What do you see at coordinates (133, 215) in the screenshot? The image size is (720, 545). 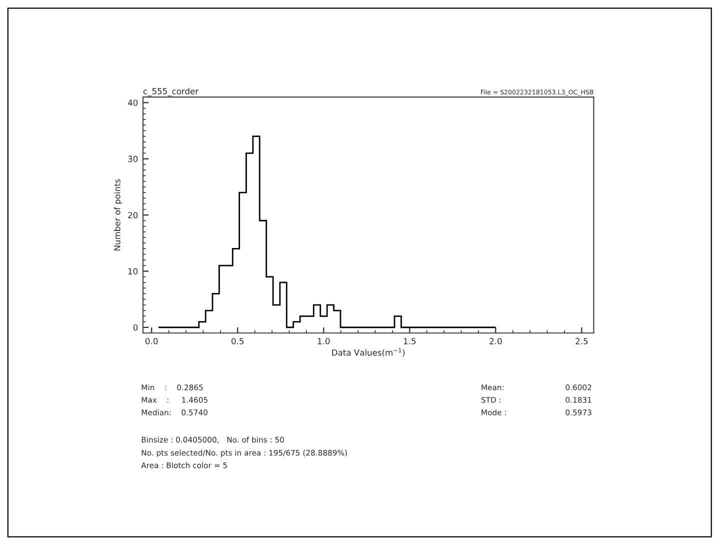 I see `y-tick-label: 20` at bounding box center [133, 215].